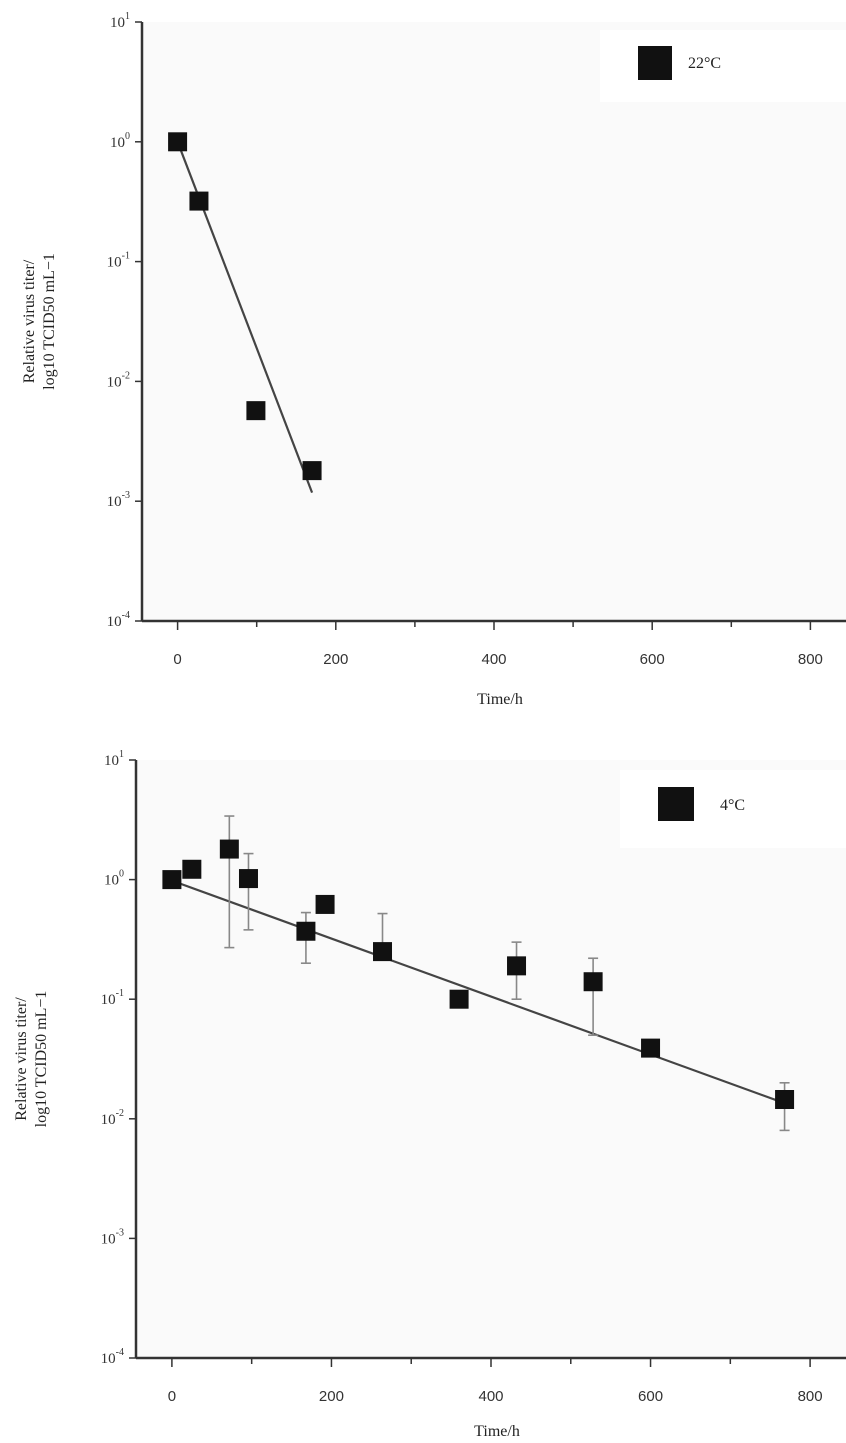 This screenshot has height=1443, width=846. I want to click on legend-label: 22°C, so click(704, 63).